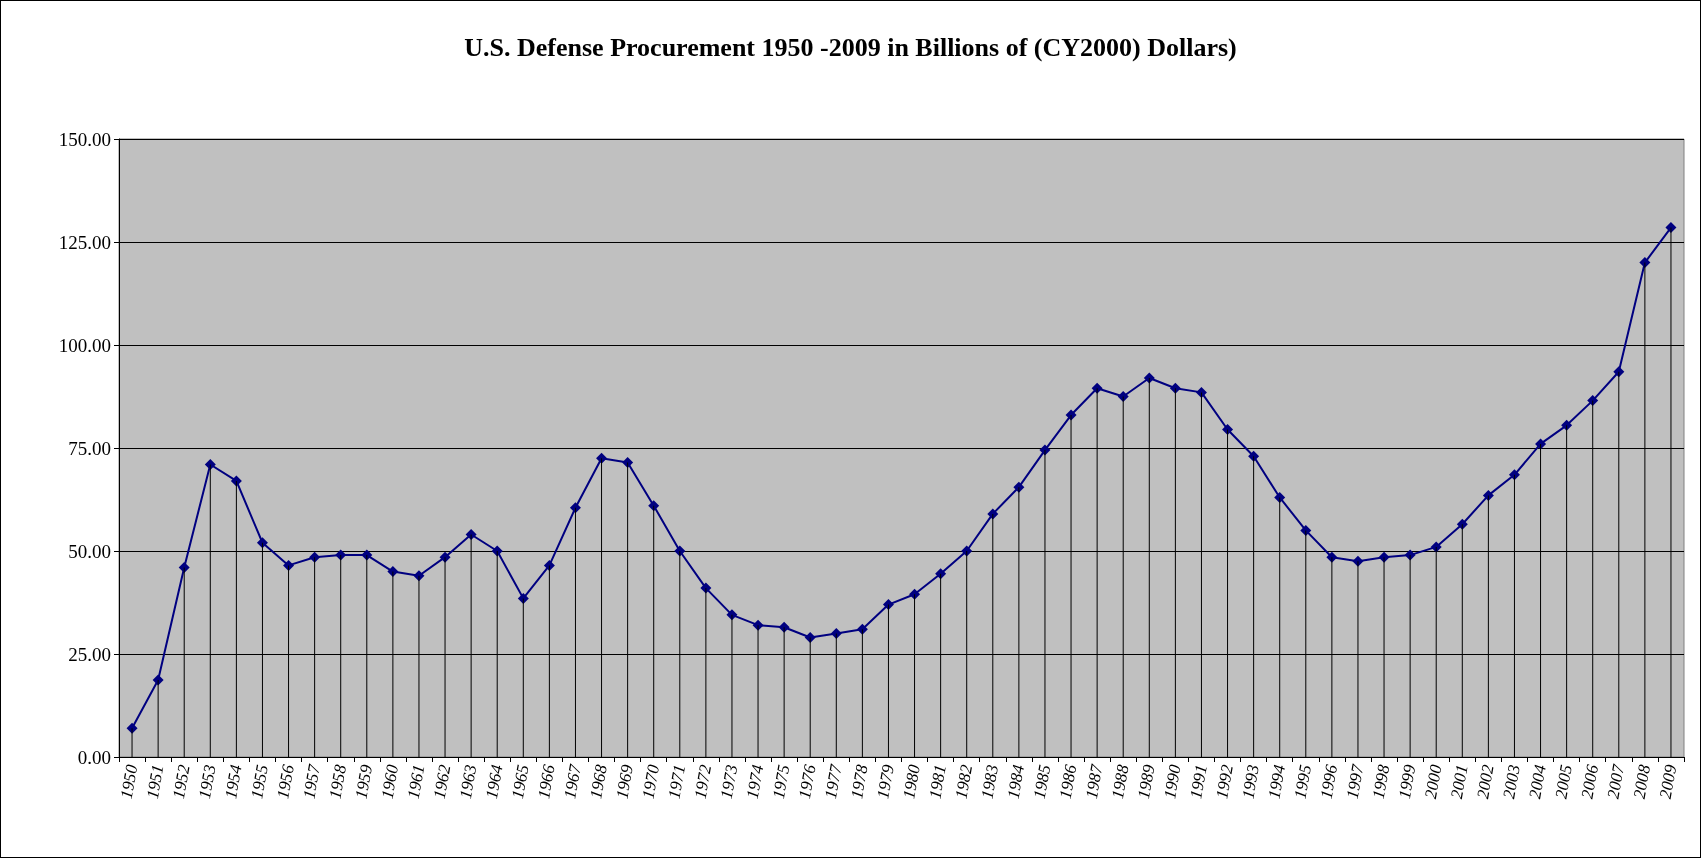 This screenshot has height=858, width=1701. I want to click on chart-title: U.S. Defense Procurement 1950 -2009 in Billions of (CY2000) Dollars), so click(850, 47).